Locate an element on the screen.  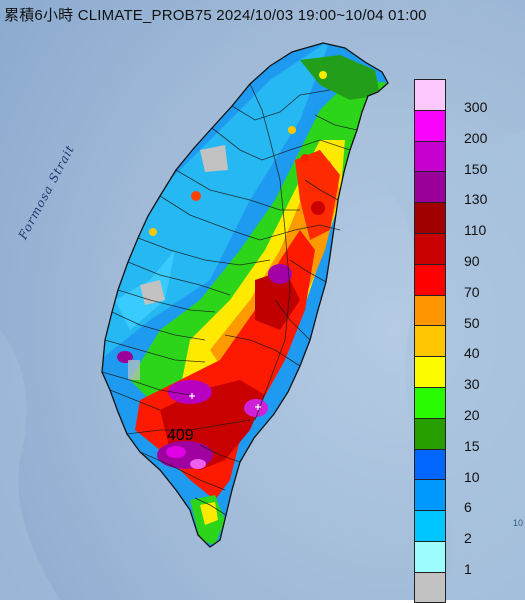
legend-label: 30 is located at coordinates (472, 384).